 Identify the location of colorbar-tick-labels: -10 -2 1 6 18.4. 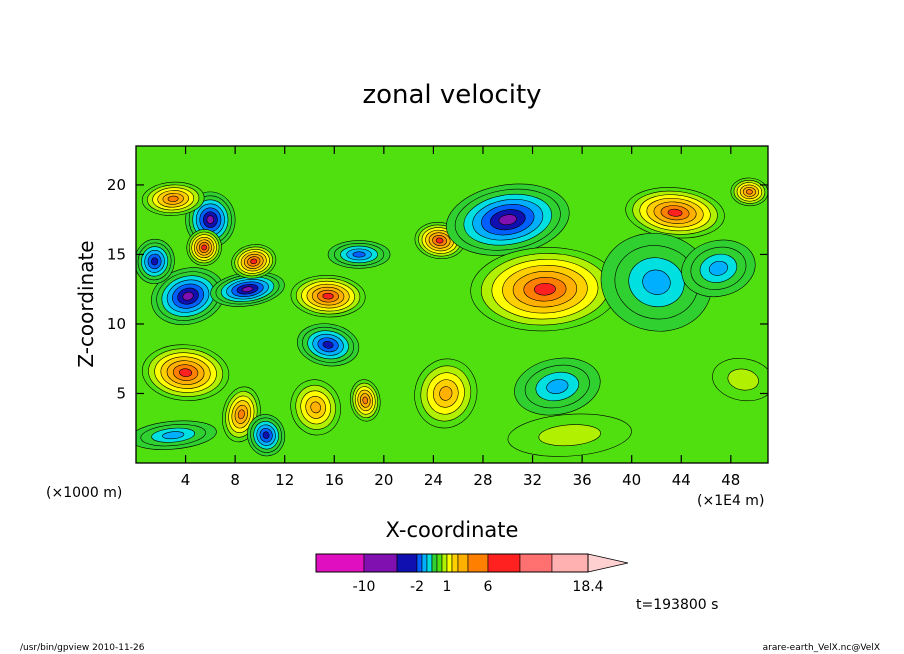
(478, 587).